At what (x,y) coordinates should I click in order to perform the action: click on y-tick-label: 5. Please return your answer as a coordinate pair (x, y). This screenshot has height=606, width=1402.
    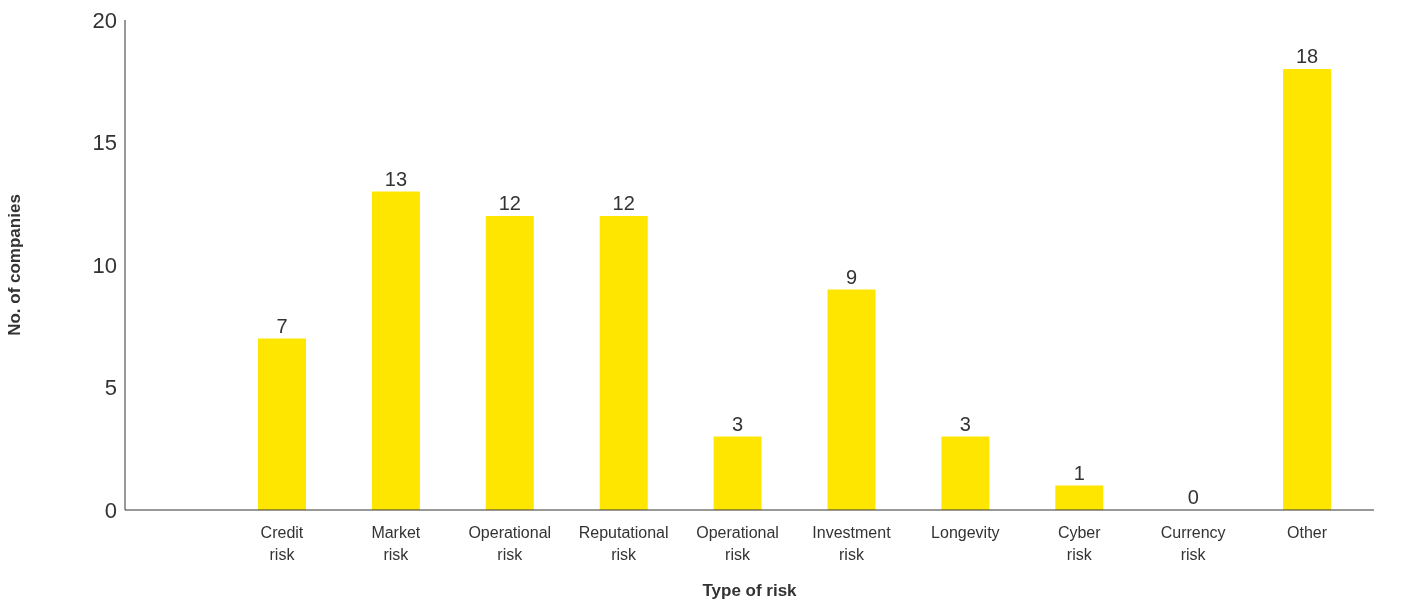
    Looking at the image, I should click on (110, 388).